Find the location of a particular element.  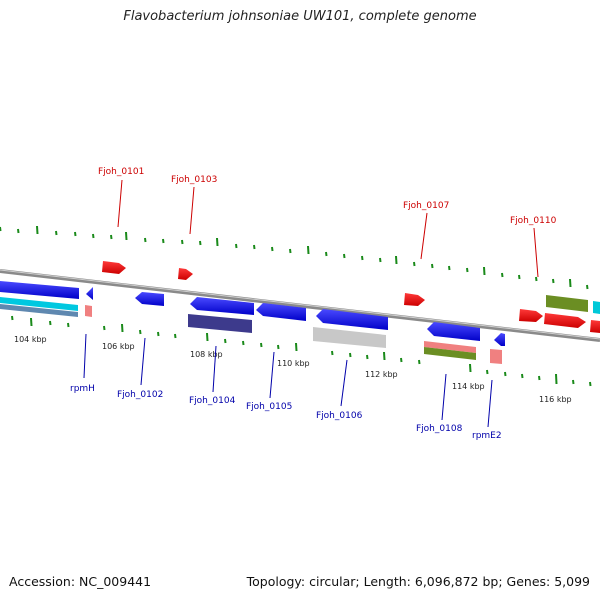

scale-label: 116 kbp is located at coordinates (555, 399).